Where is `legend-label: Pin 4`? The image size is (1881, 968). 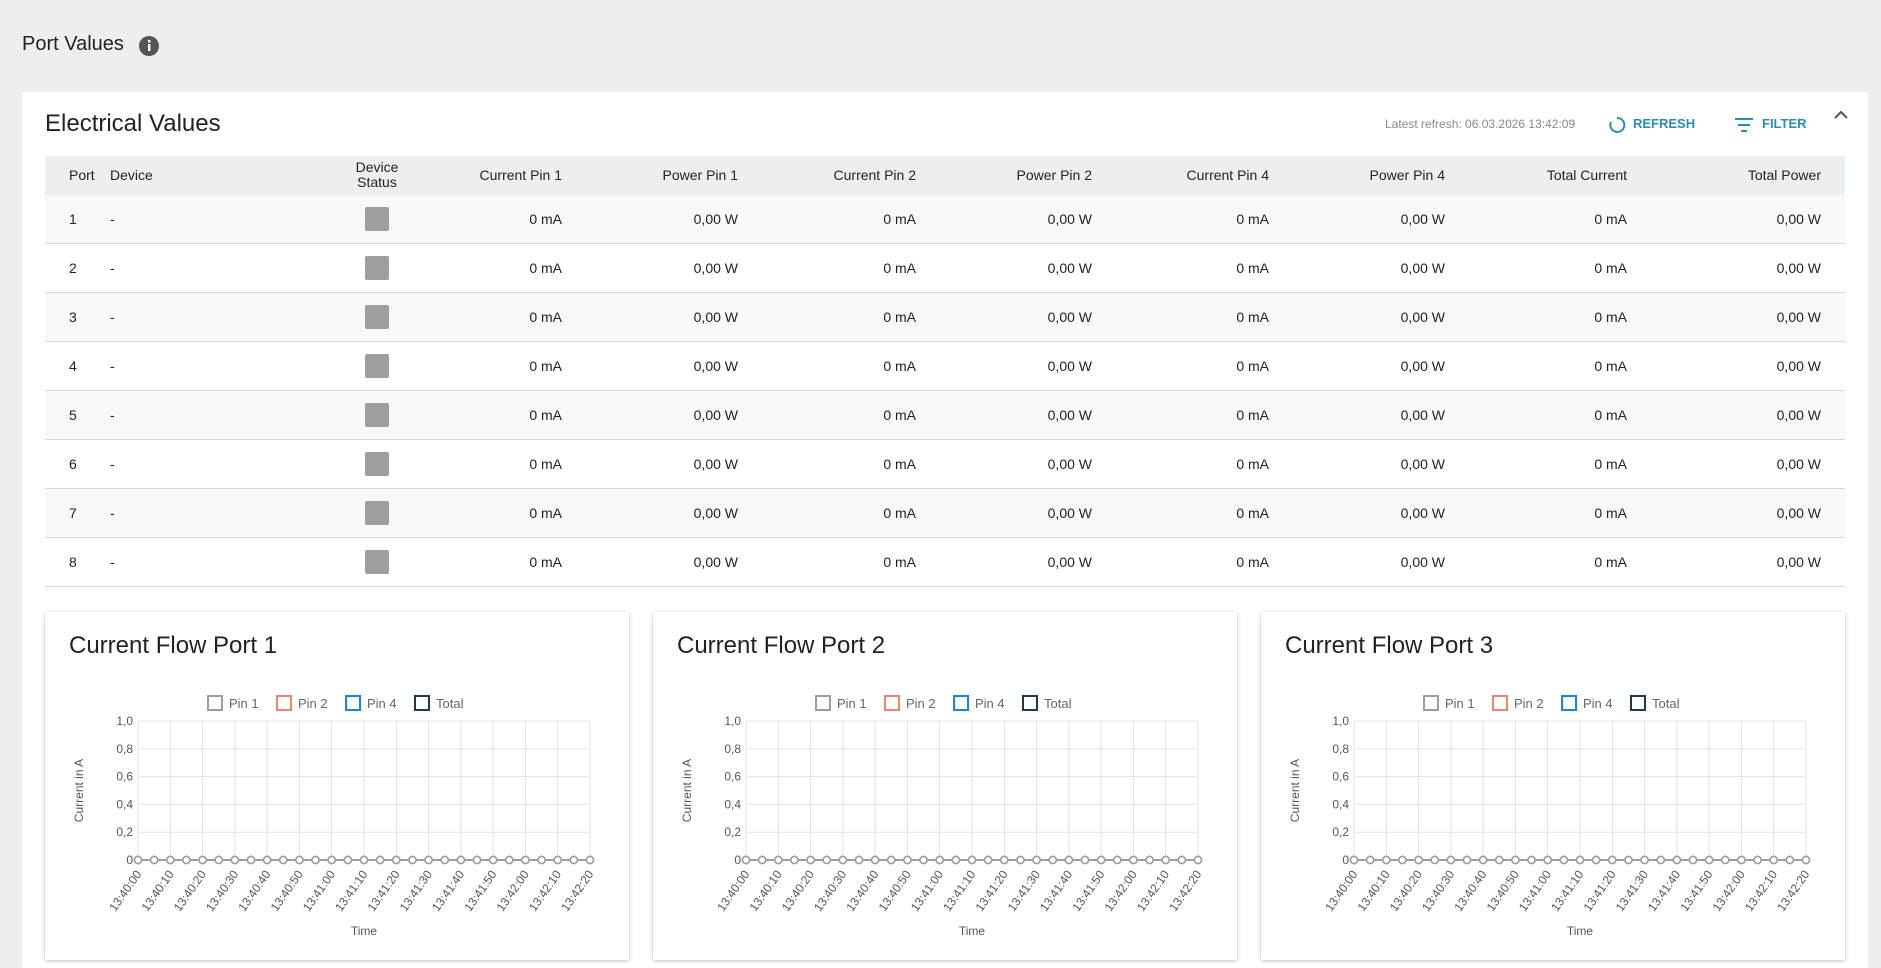
legend-label: Pin 4 is located at coordinates (382, 703).